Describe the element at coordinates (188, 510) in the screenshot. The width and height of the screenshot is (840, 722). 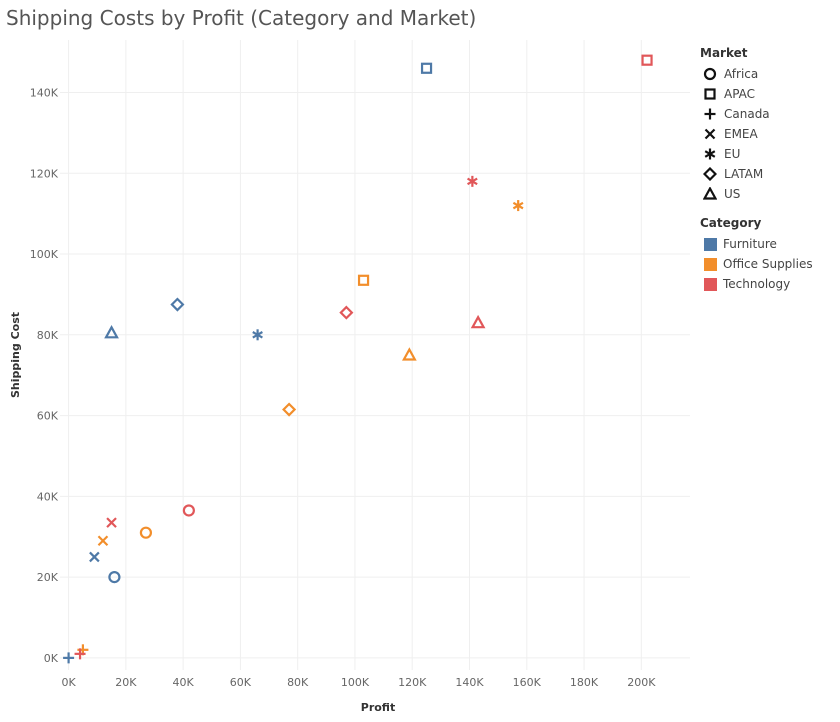
I see `point-technology-africa` at that location.